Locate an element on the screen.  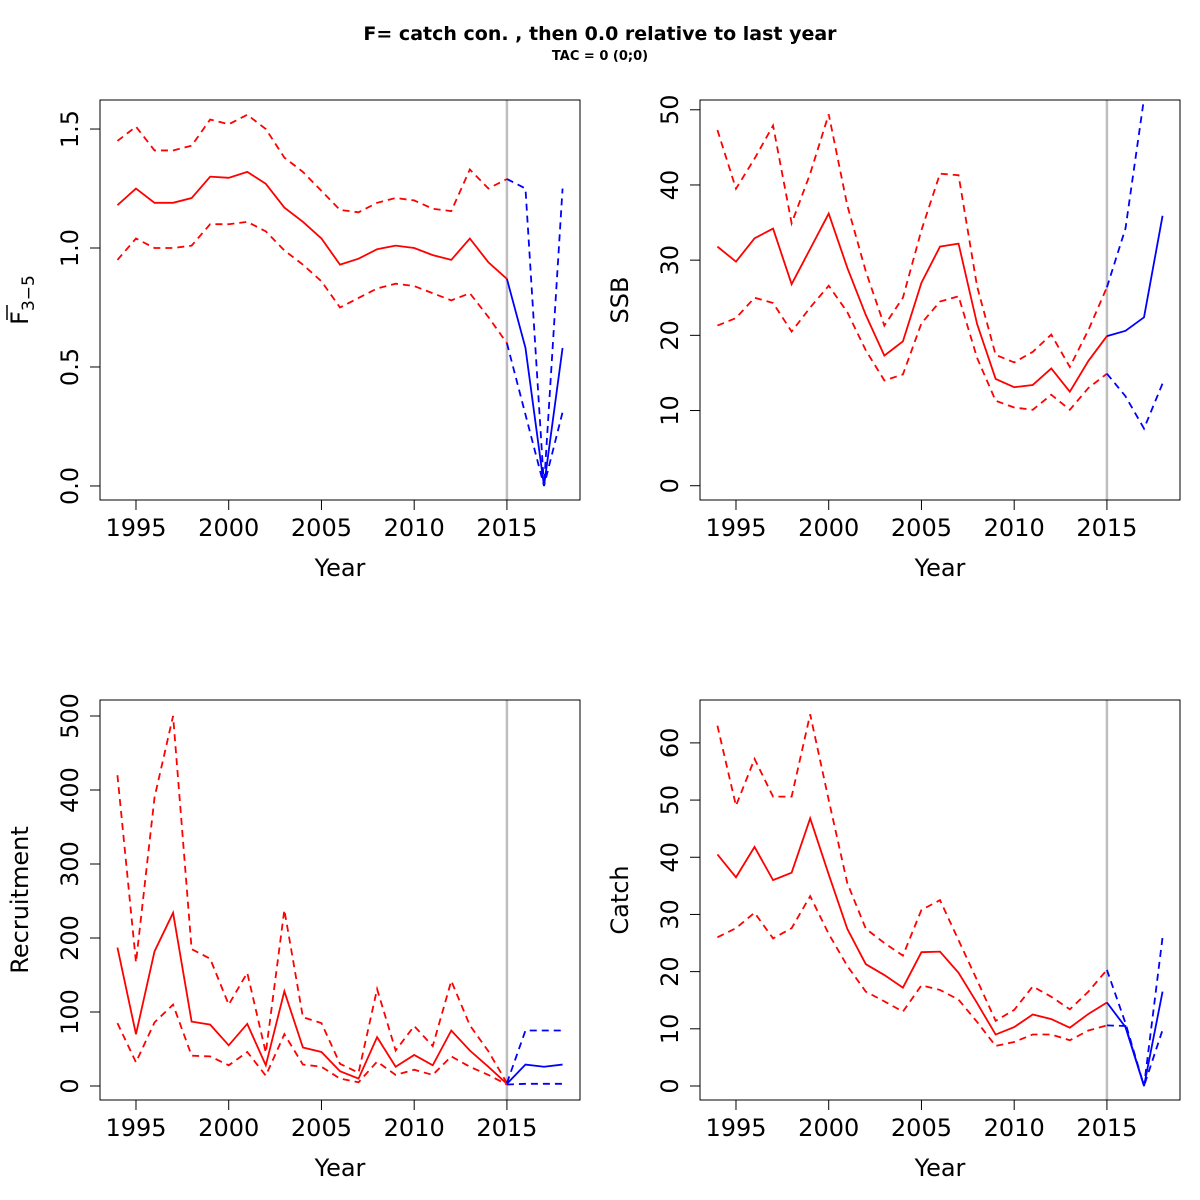
y-axis-label-main: SSB is located at coordinates (620, 300).